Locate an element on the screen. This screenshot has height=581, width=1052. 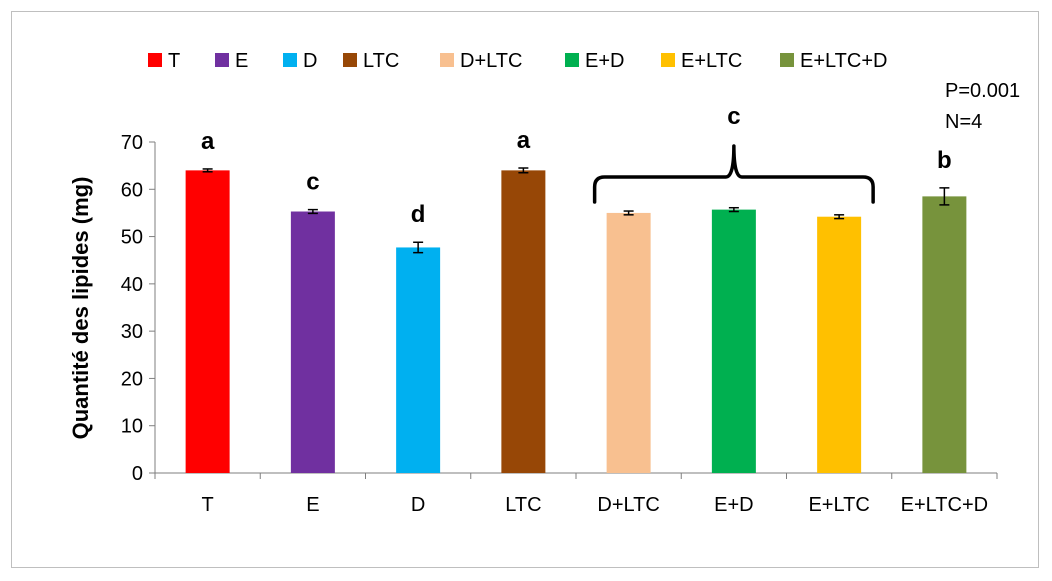
legend-label: LTC is located at coordinates (381, 61).